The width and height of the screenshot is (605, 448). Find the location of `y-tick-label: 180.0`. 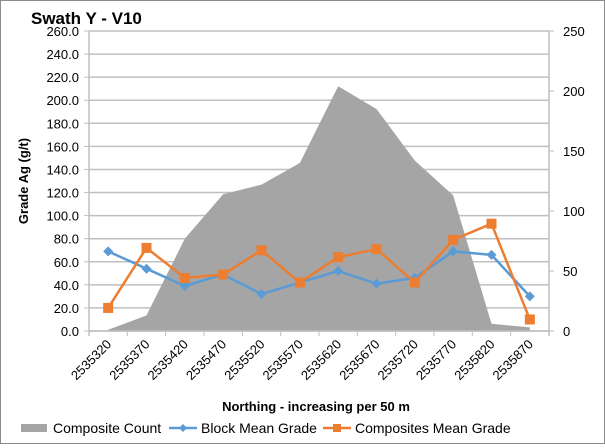

y-tick-label: 180.0 is located at coordinates (62, 123).